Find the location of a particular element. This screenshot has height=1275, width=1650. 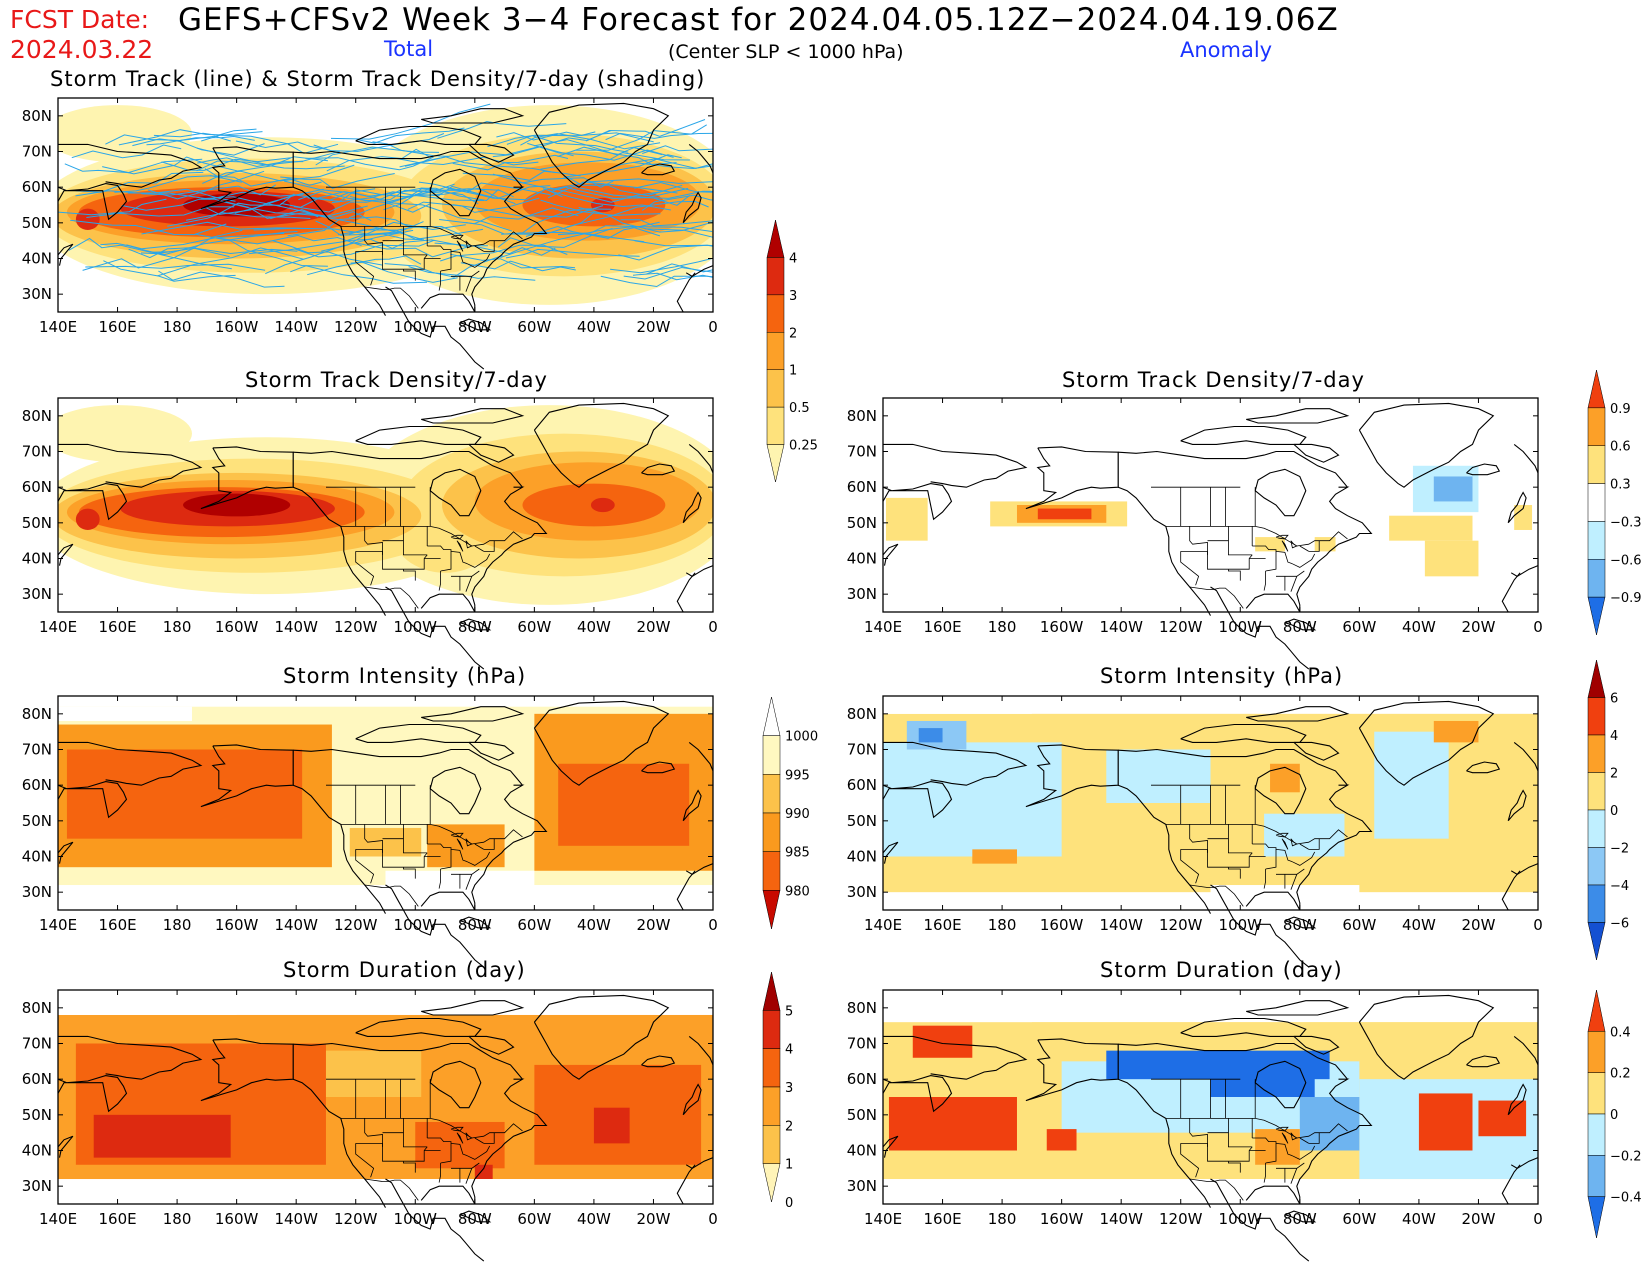

colorbar-tick-label: 0.25 is located at coordinates (803, 446).